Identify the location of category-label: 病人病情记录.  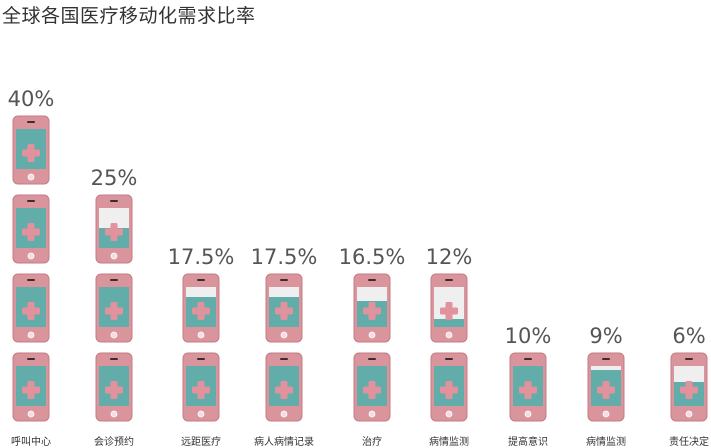
(284, 441).